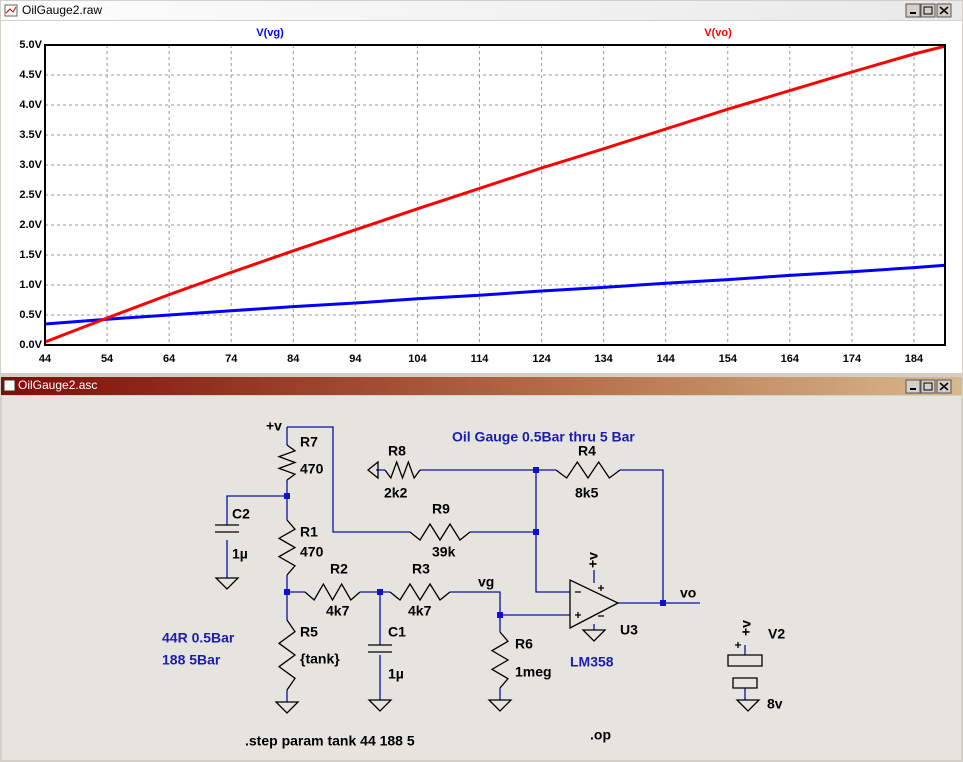 This screenshot has height=762, width=963. What do you see at coordinates (495, 294) in the screenshot?
I see `series-line` at bounding box center [495, 294].